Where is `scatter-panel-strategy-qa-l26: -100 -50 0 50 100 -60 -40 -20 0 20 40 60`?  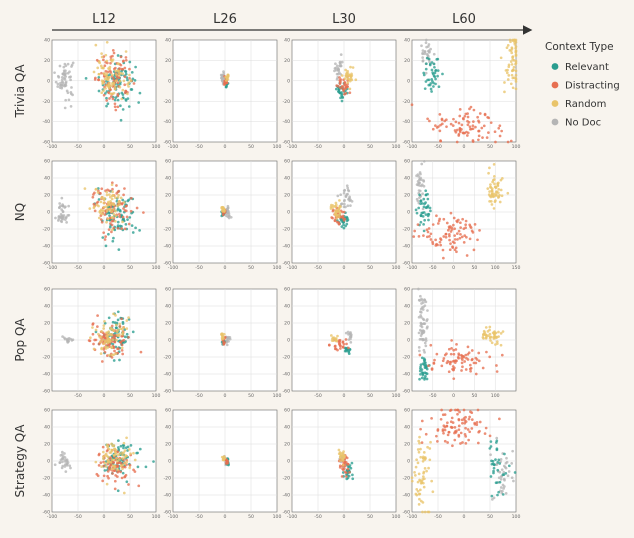
scatter-panel-strategy-qa-l26: -100 -50 0 50 100 -60 -40 -20 0 20 40 60 is located at coordinates (222, 464).